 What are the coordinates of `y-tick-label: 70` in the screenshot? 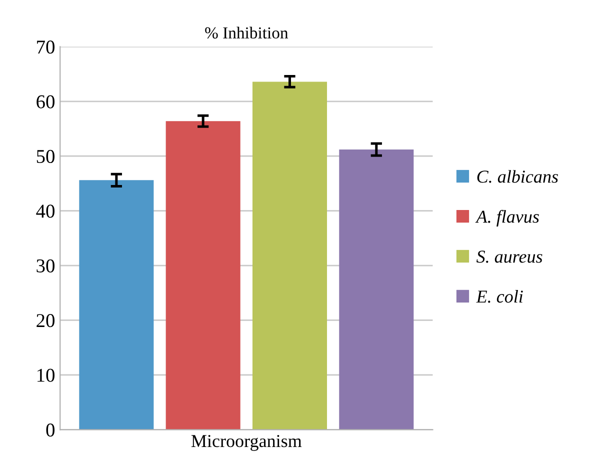 It's located at (45, 47).